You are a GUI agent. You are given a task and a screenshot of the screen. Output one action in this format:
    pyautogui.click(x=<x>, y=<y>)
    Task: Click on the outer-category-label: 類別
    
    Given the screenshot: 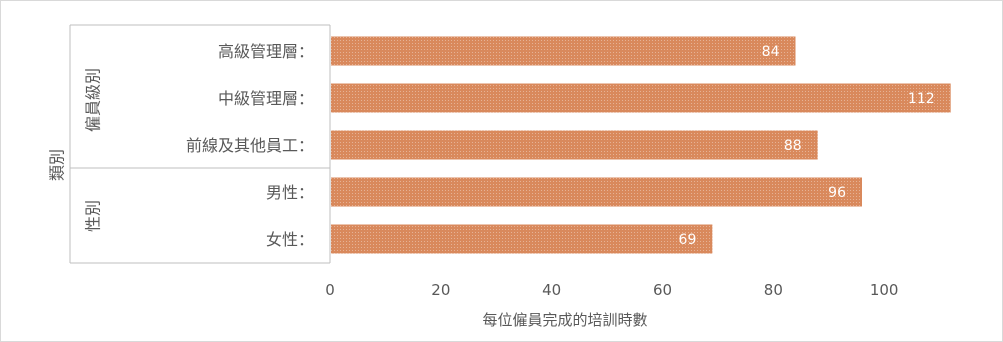 What is the action you would take?
    pyautogui.click(x=57, y=165)
    